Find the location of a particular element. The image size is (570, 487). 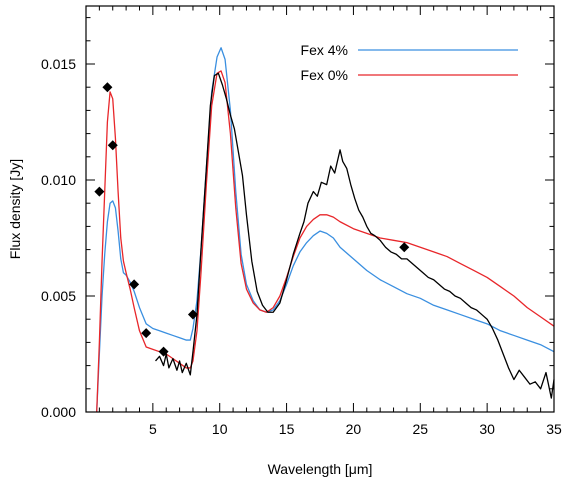

x-axis-tick-labels: 5 10 15 20 25 30 35 is located at coordinates (355, 429).